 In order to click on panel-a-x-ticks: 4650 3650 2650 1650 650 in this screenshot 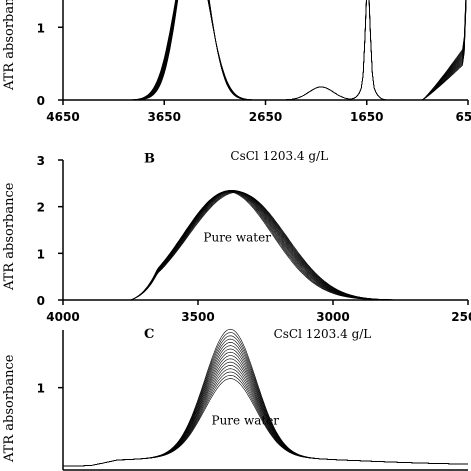, I will do `click(258, 112)`.